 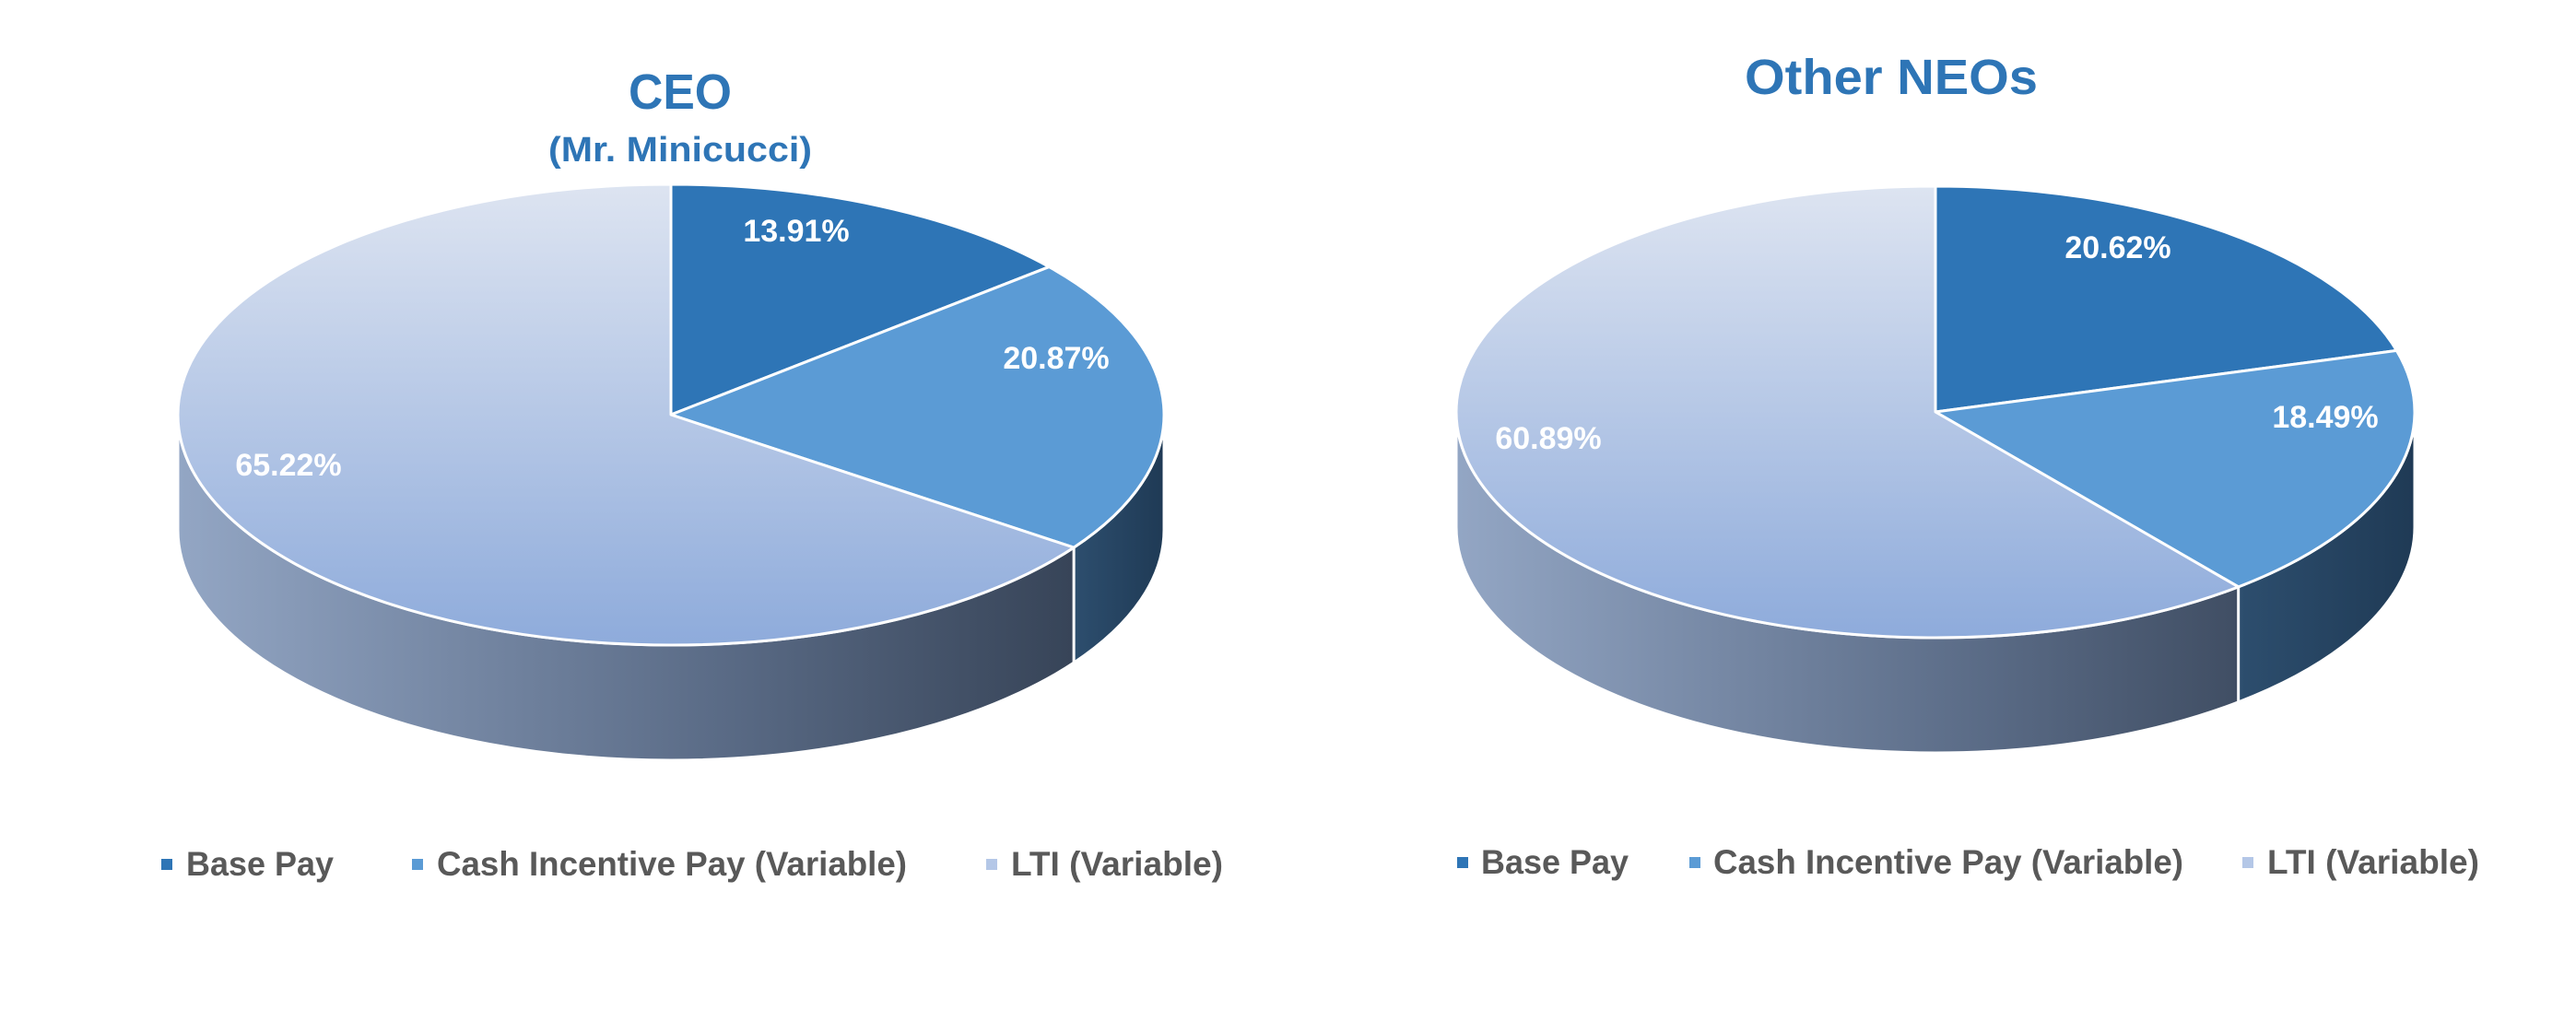 I want to click on chart-subtitle: (Mr. Minicucci), so click(x=680, y=150).